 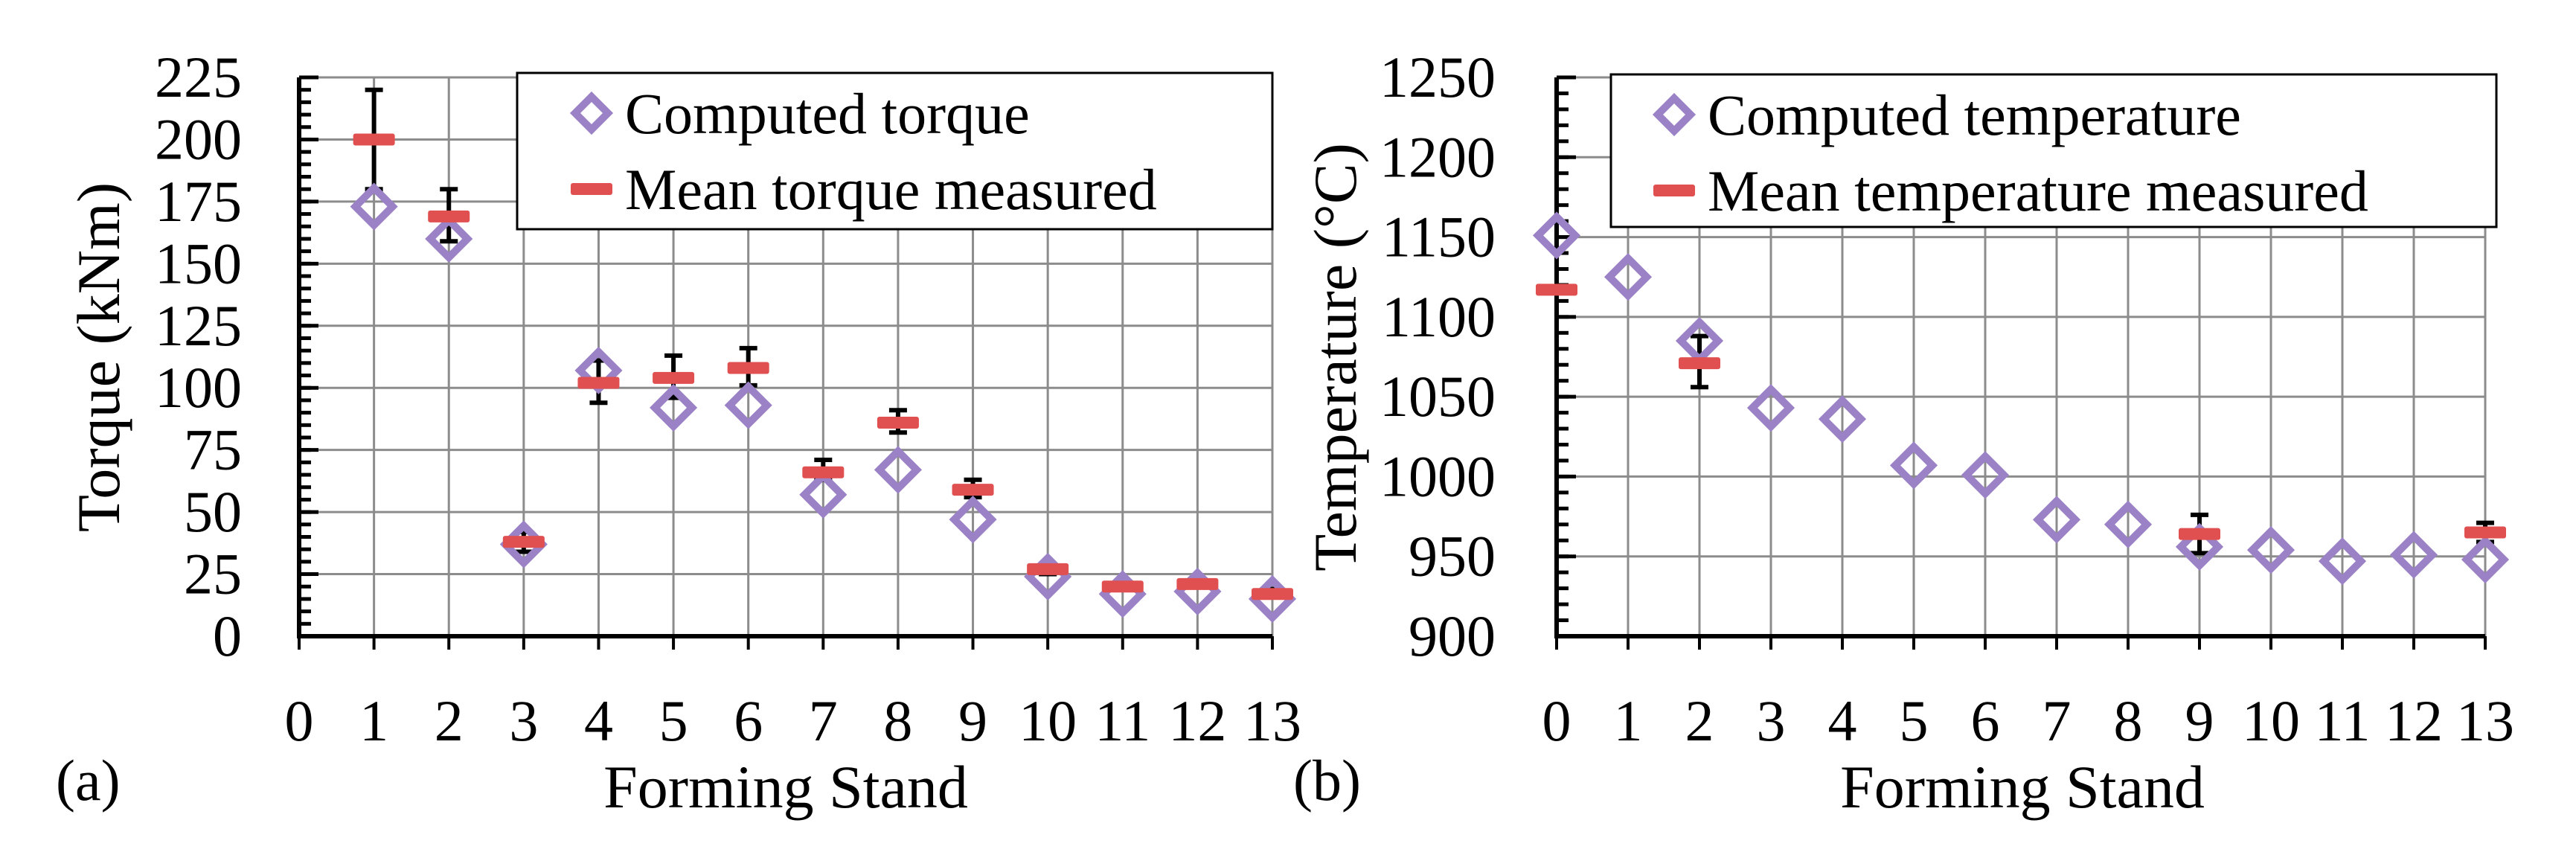 I want to click on temperature-legend-box, so click(x=2053, y=150).